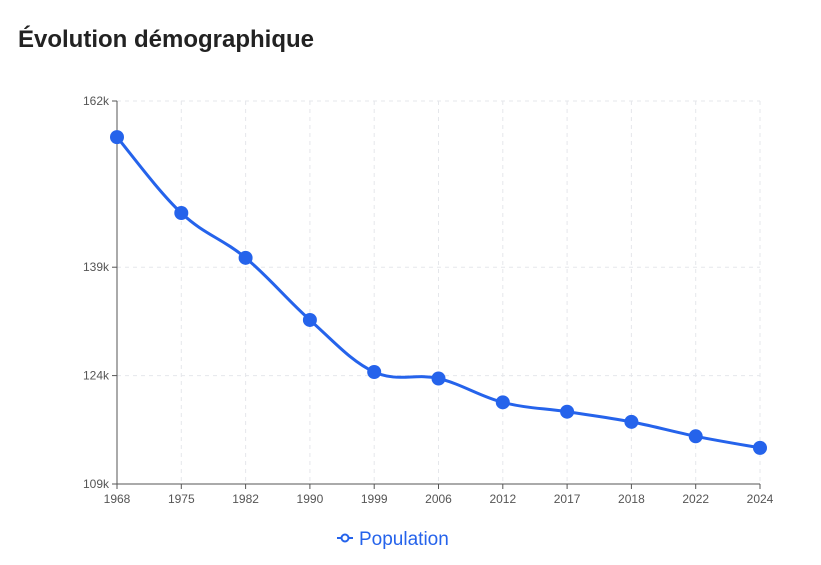 This screenshot has height=565, width=821. What do you see at coordinates (502, 499) in the screenshot?
I see `x-tick-label: 2012` at bounding box center [502, 499].